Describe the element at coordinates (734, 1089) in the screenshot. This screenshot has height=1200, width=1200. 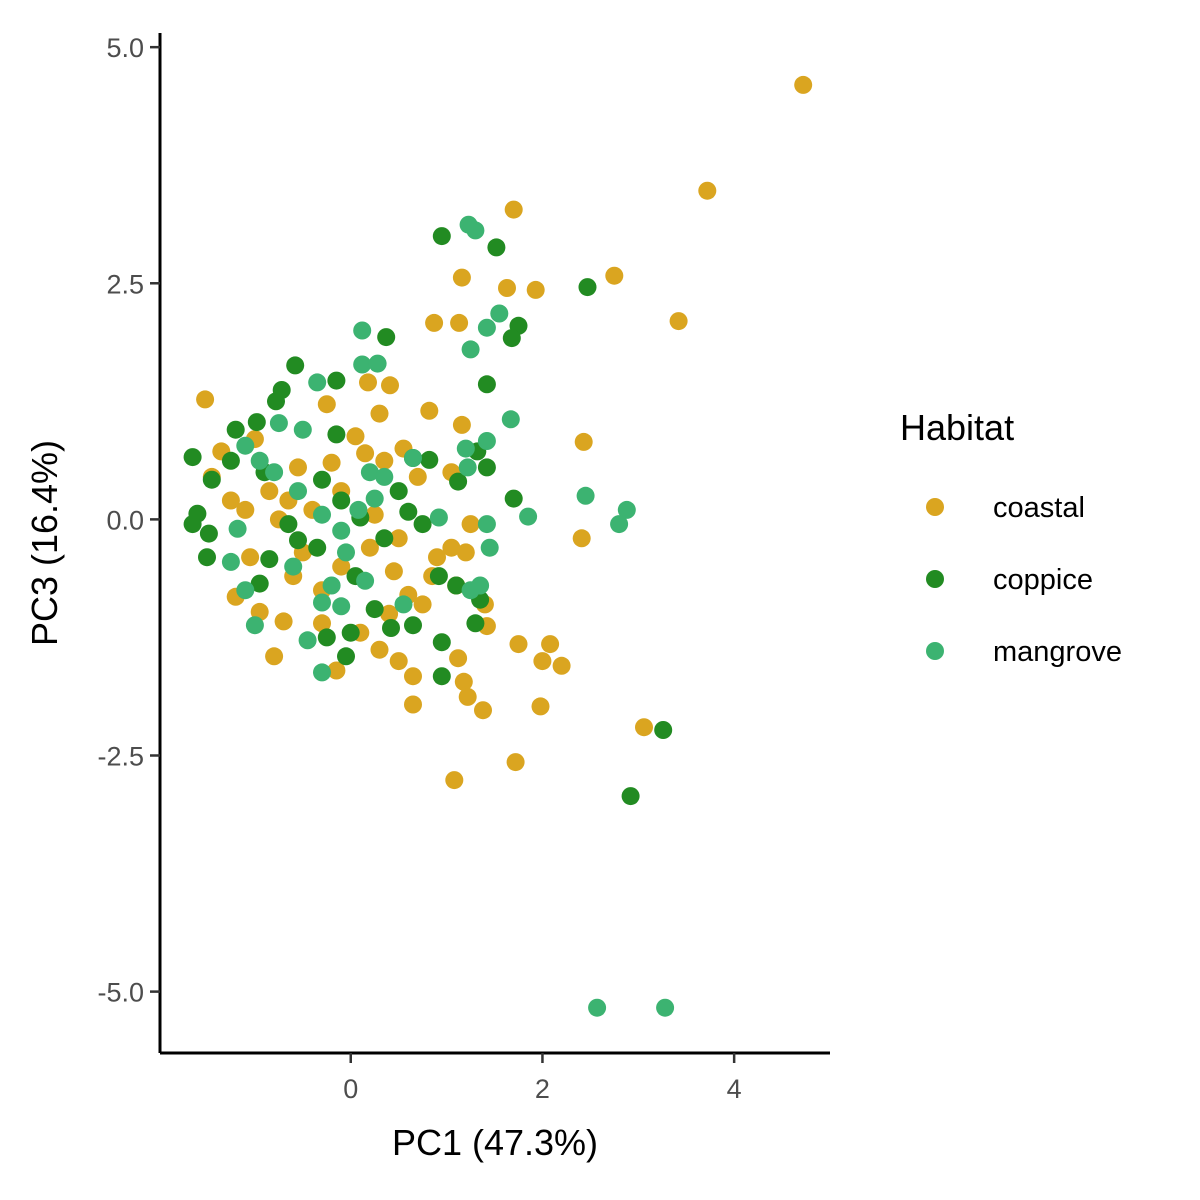
I see `x-tick-label-2: 4` at that location.